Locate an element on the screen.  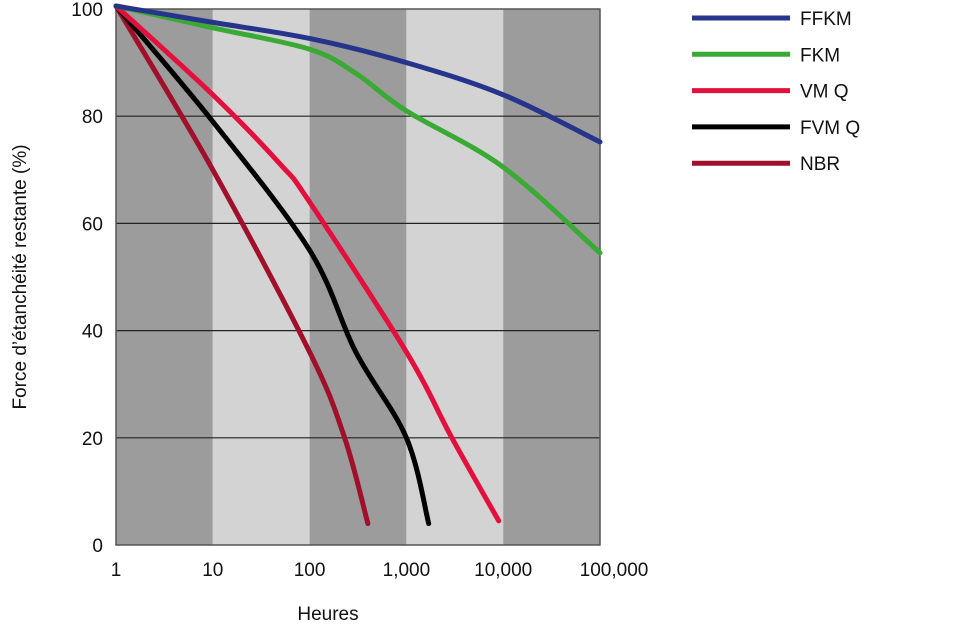
x-tick-label: 10,000 is located at coordinates (503, 570).